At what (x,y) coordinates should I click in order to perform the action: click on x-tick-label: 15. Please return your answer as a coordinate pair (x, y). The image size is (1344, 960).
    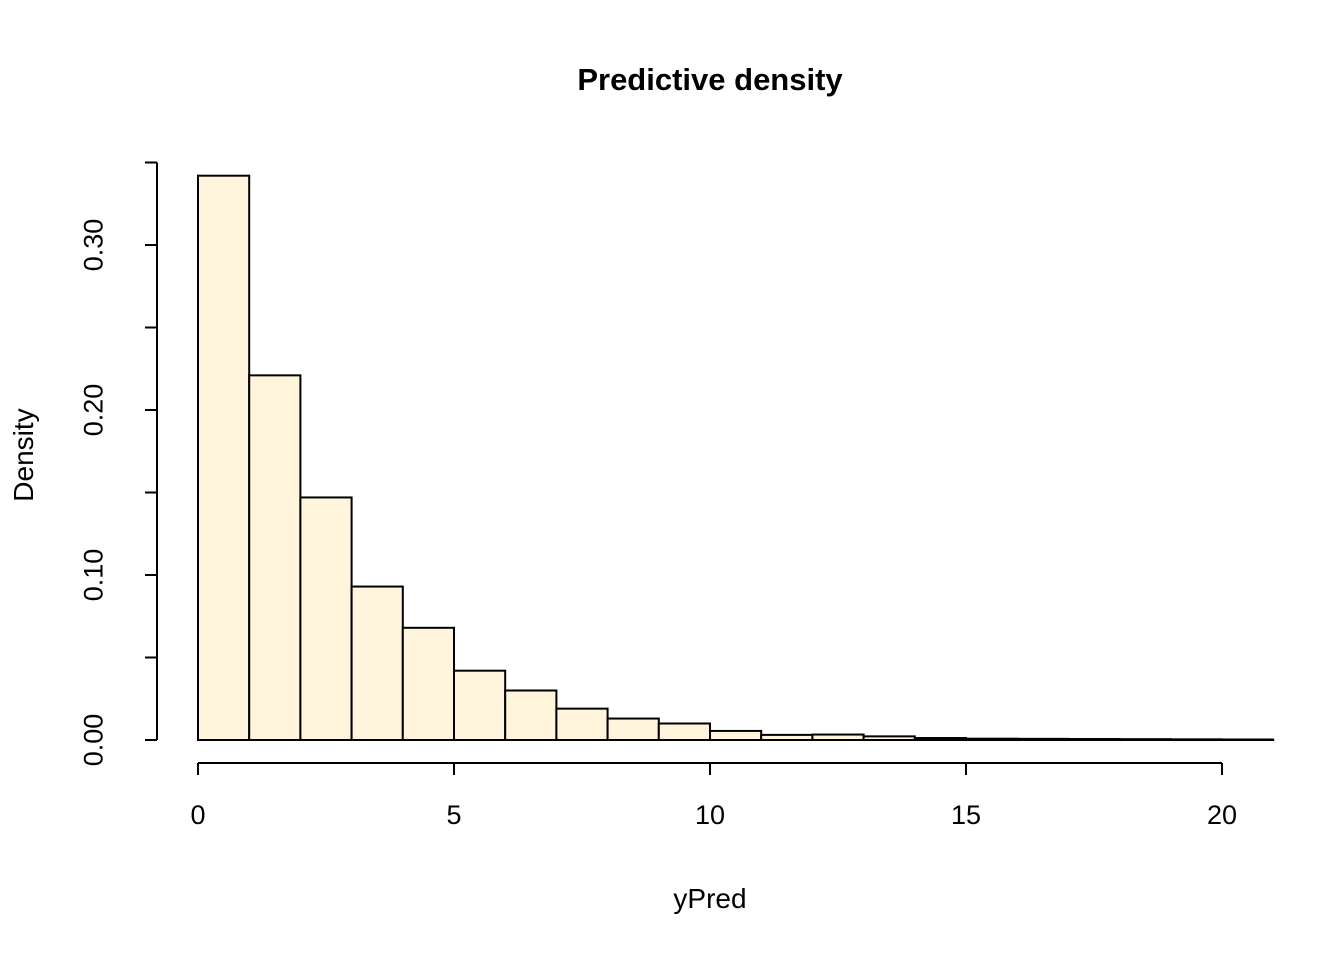
    Looking at the image, I should click on (966, 815).